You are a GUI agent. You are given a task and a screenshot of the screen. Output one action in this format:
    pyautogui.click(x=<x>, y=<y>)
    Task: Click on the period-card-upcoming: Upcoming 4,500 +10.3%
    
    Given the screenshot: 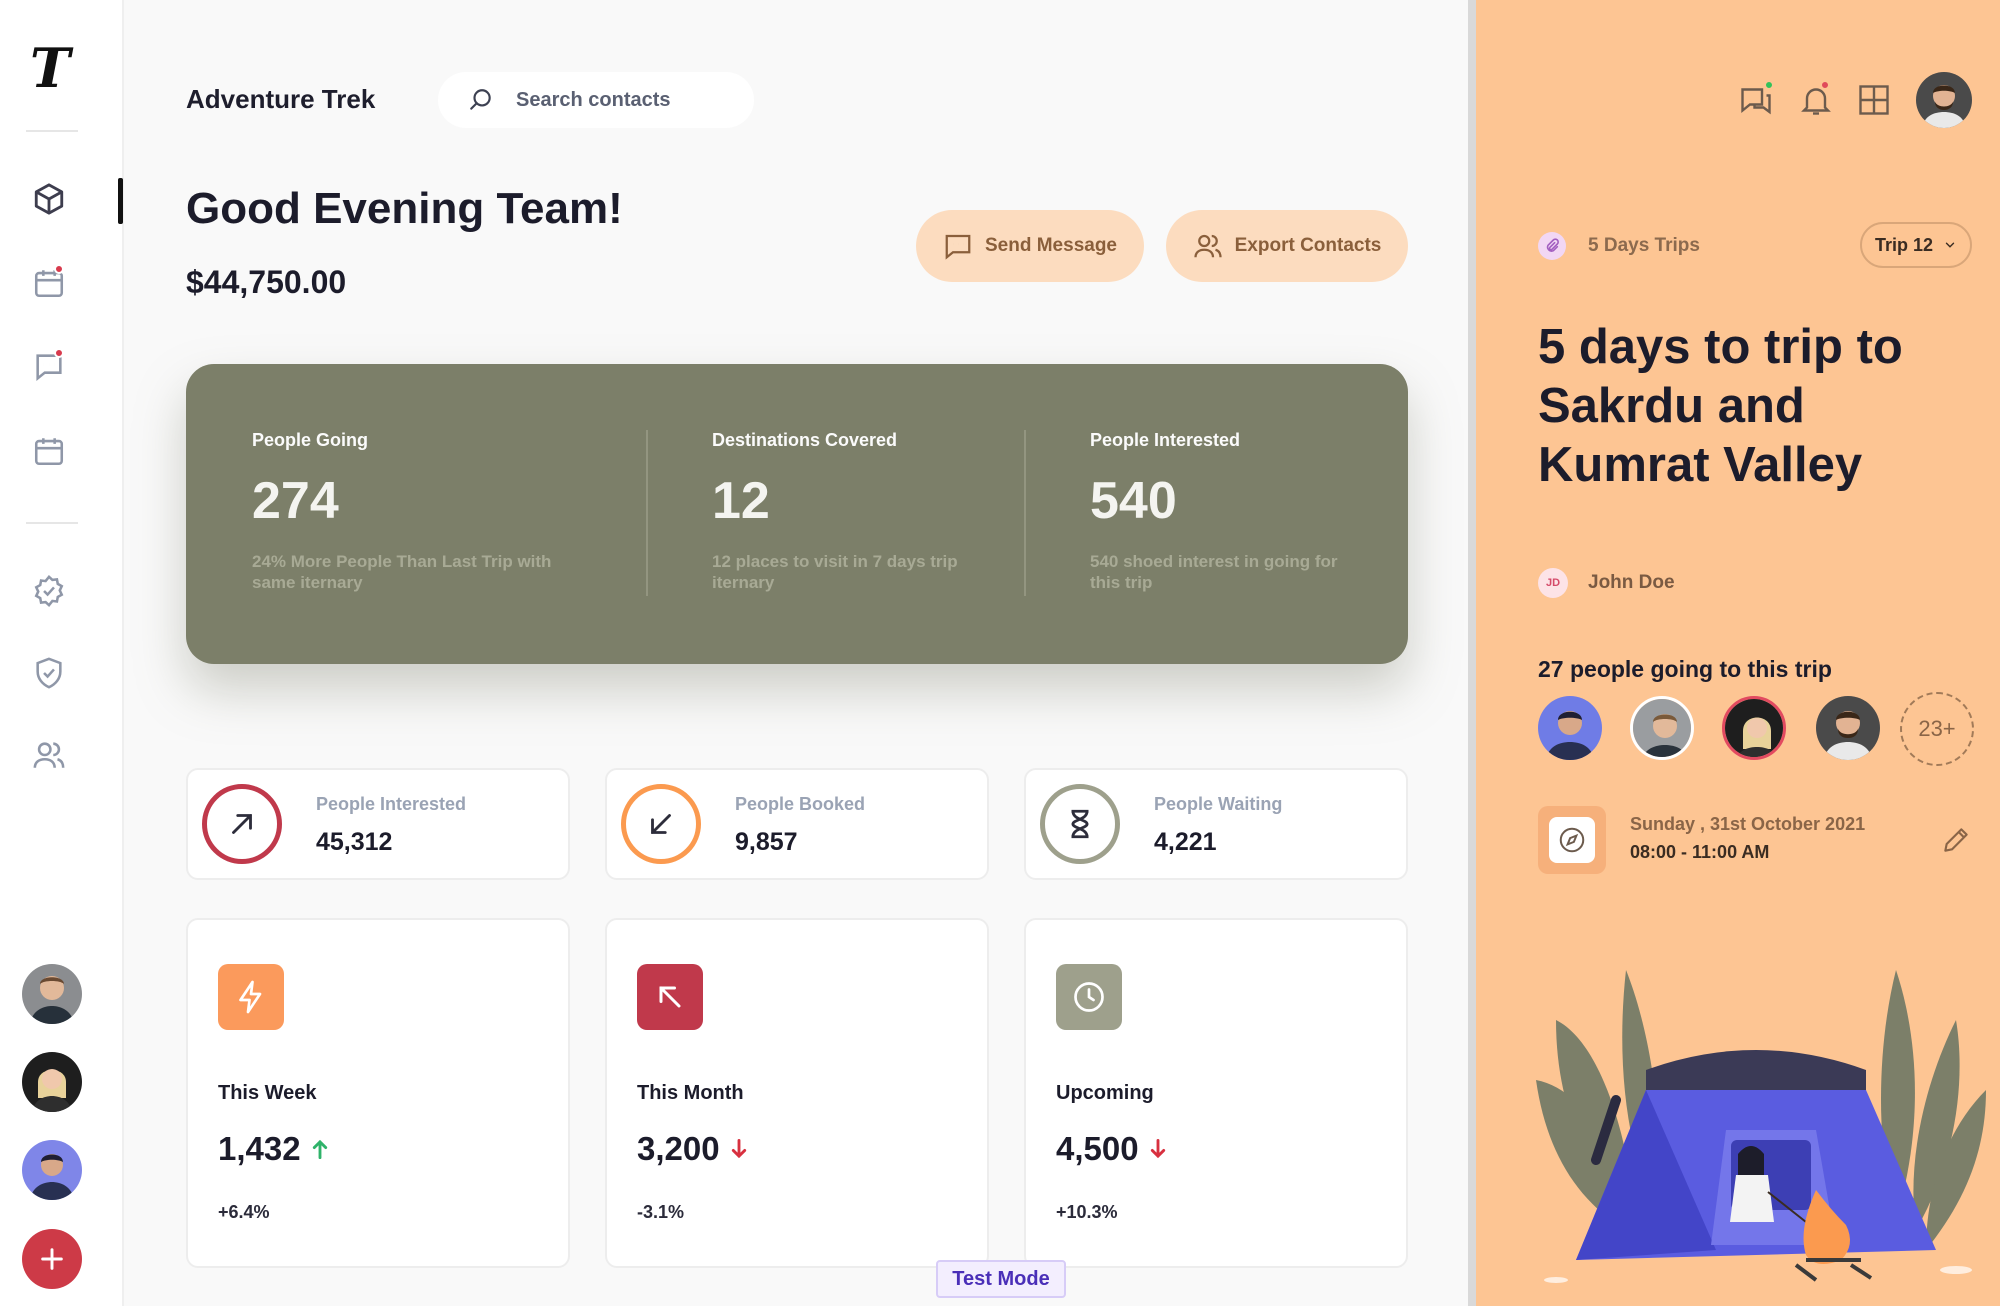 What is the action you would take?
    pyautogui.click(x=1216, y=1093)
    